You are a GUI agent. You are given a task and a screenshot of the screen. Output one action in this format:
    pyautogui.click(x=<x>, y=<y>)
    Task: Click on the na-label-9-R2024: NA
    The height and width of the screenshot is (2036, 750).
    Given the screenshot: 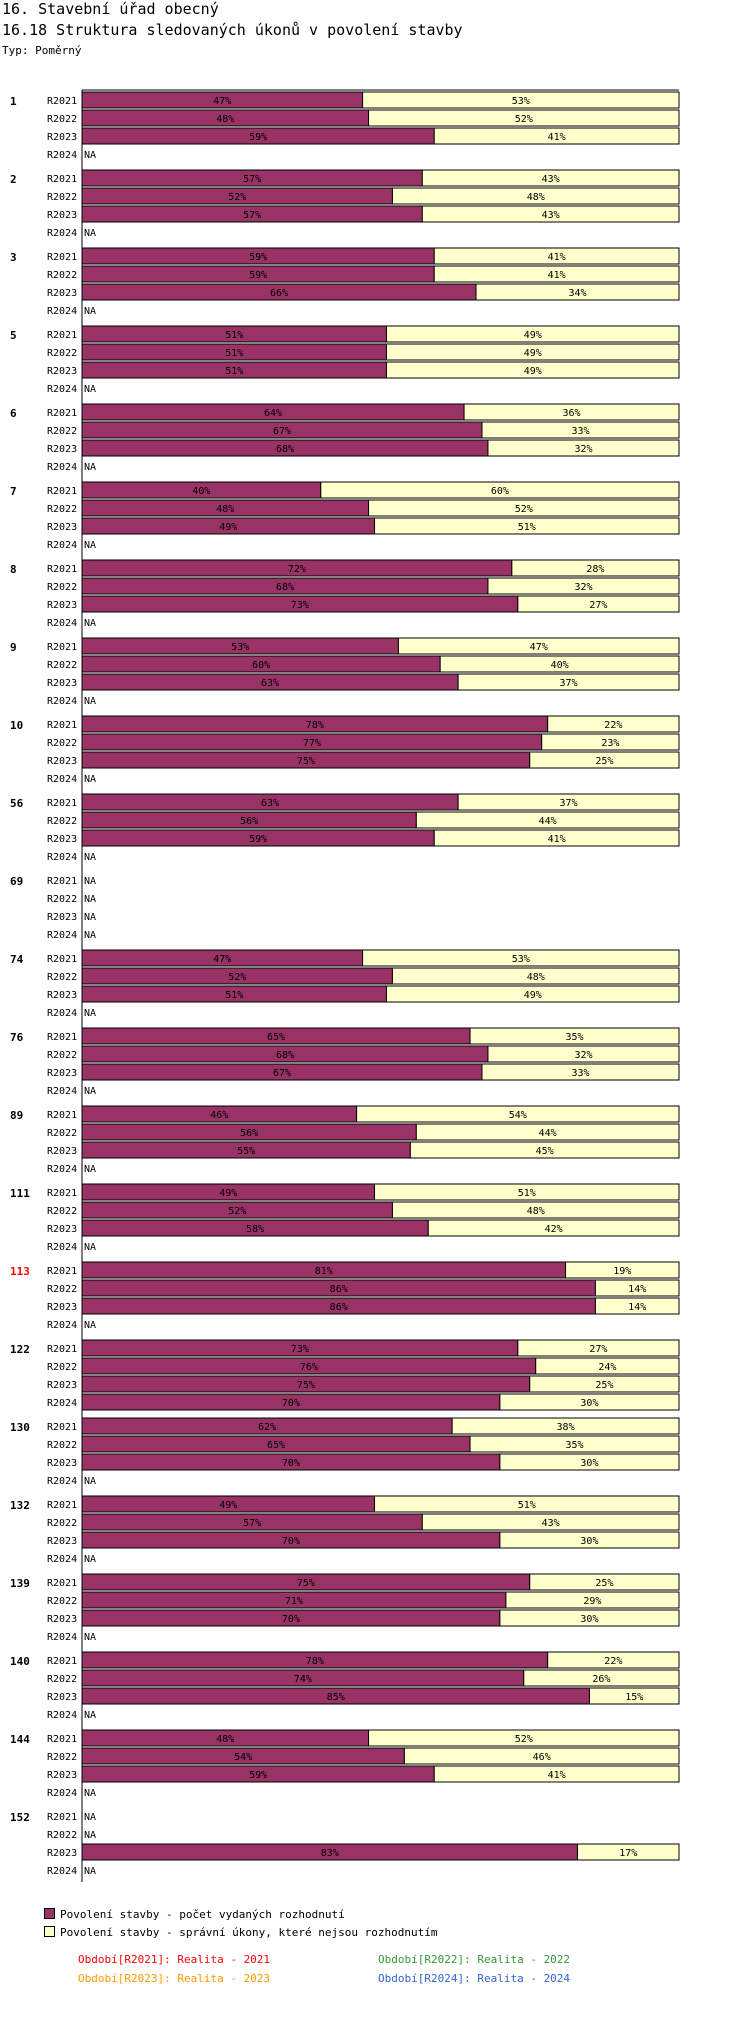 What is the action you would take?
    pyautogui.click(x=90, y=701)
    